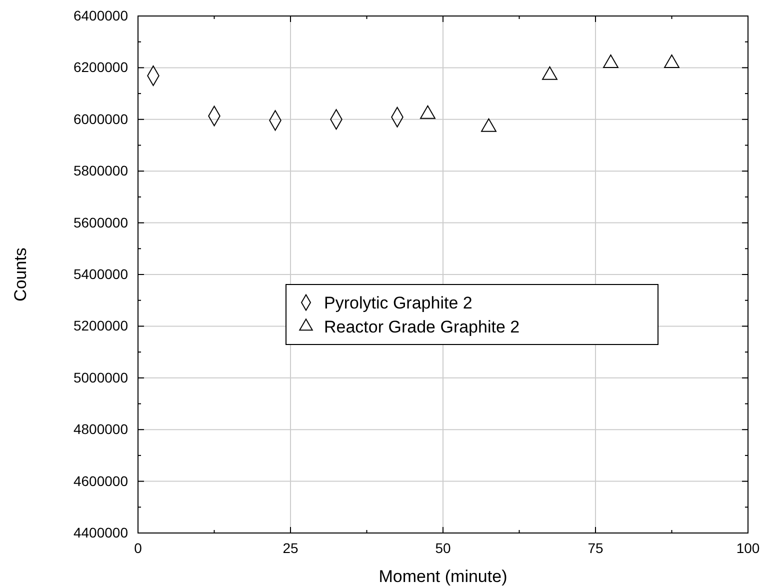 This screenshot has height=588, width=773. What do you see at coordinates (100, 67) in the screenshot?
I see `y-tick-label: 6200000` at bounding box center [100, 67].